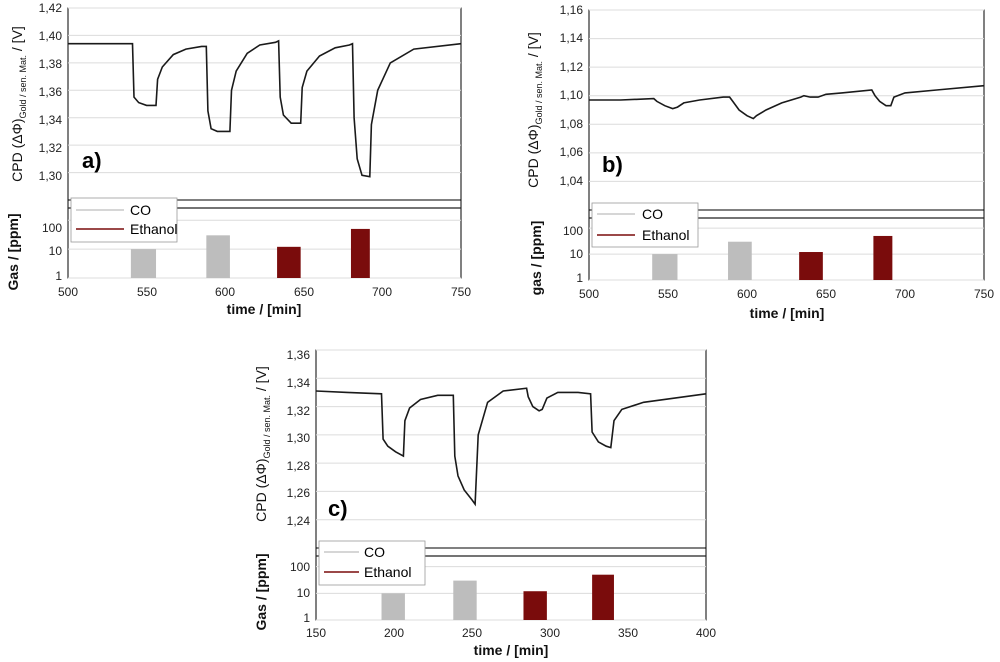 The width and height of the screenshot is (1000, 662). I want to click on c-ylabel: CPD (ΔΦ)Gold / sen. Mat. / [V], so click(262, 444).